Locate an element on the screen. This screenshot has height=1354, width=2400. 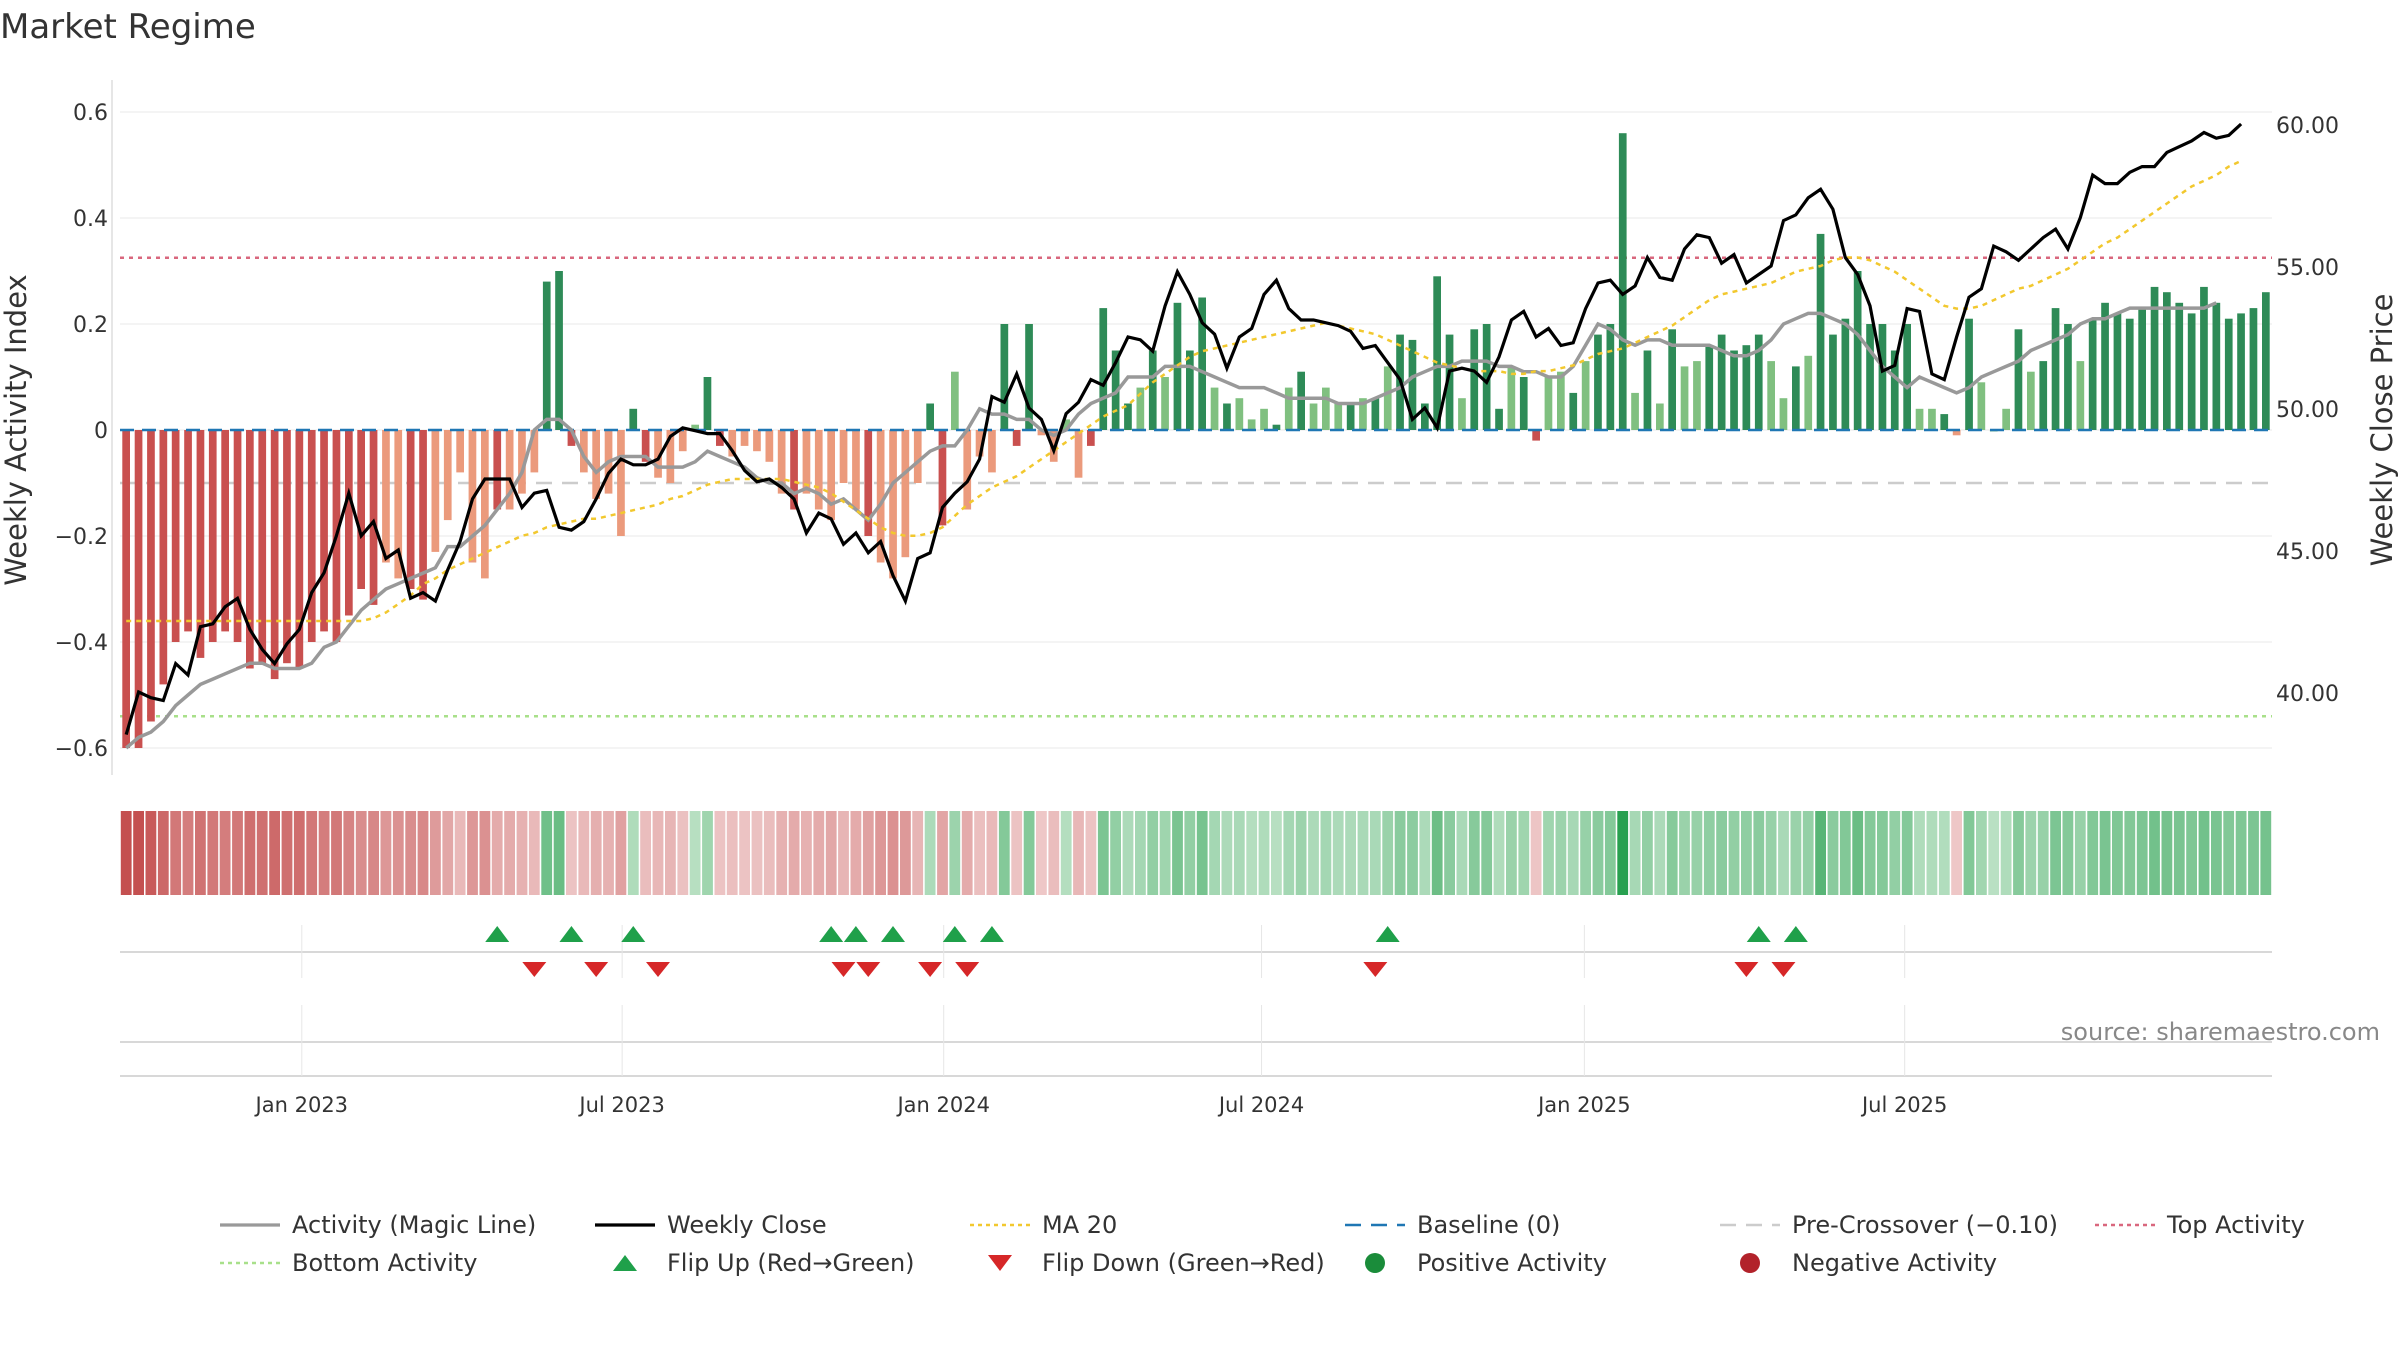
x-tick-label: Jan 2024 is located at coordinates (942, 1105).